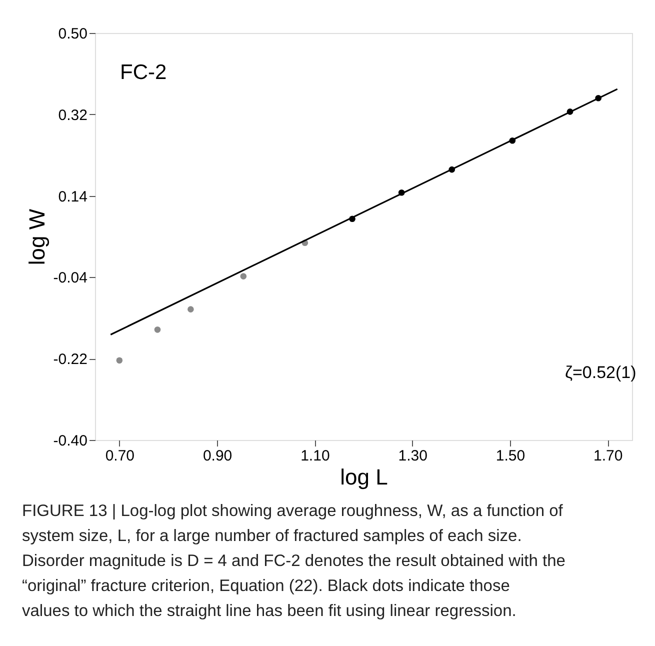 Image resolution: width=655 pixels, height=646 pixels. Describe the element at coordinates (608, 456) in the screenshot. I see `x-tick-label: 1.70` at that location.